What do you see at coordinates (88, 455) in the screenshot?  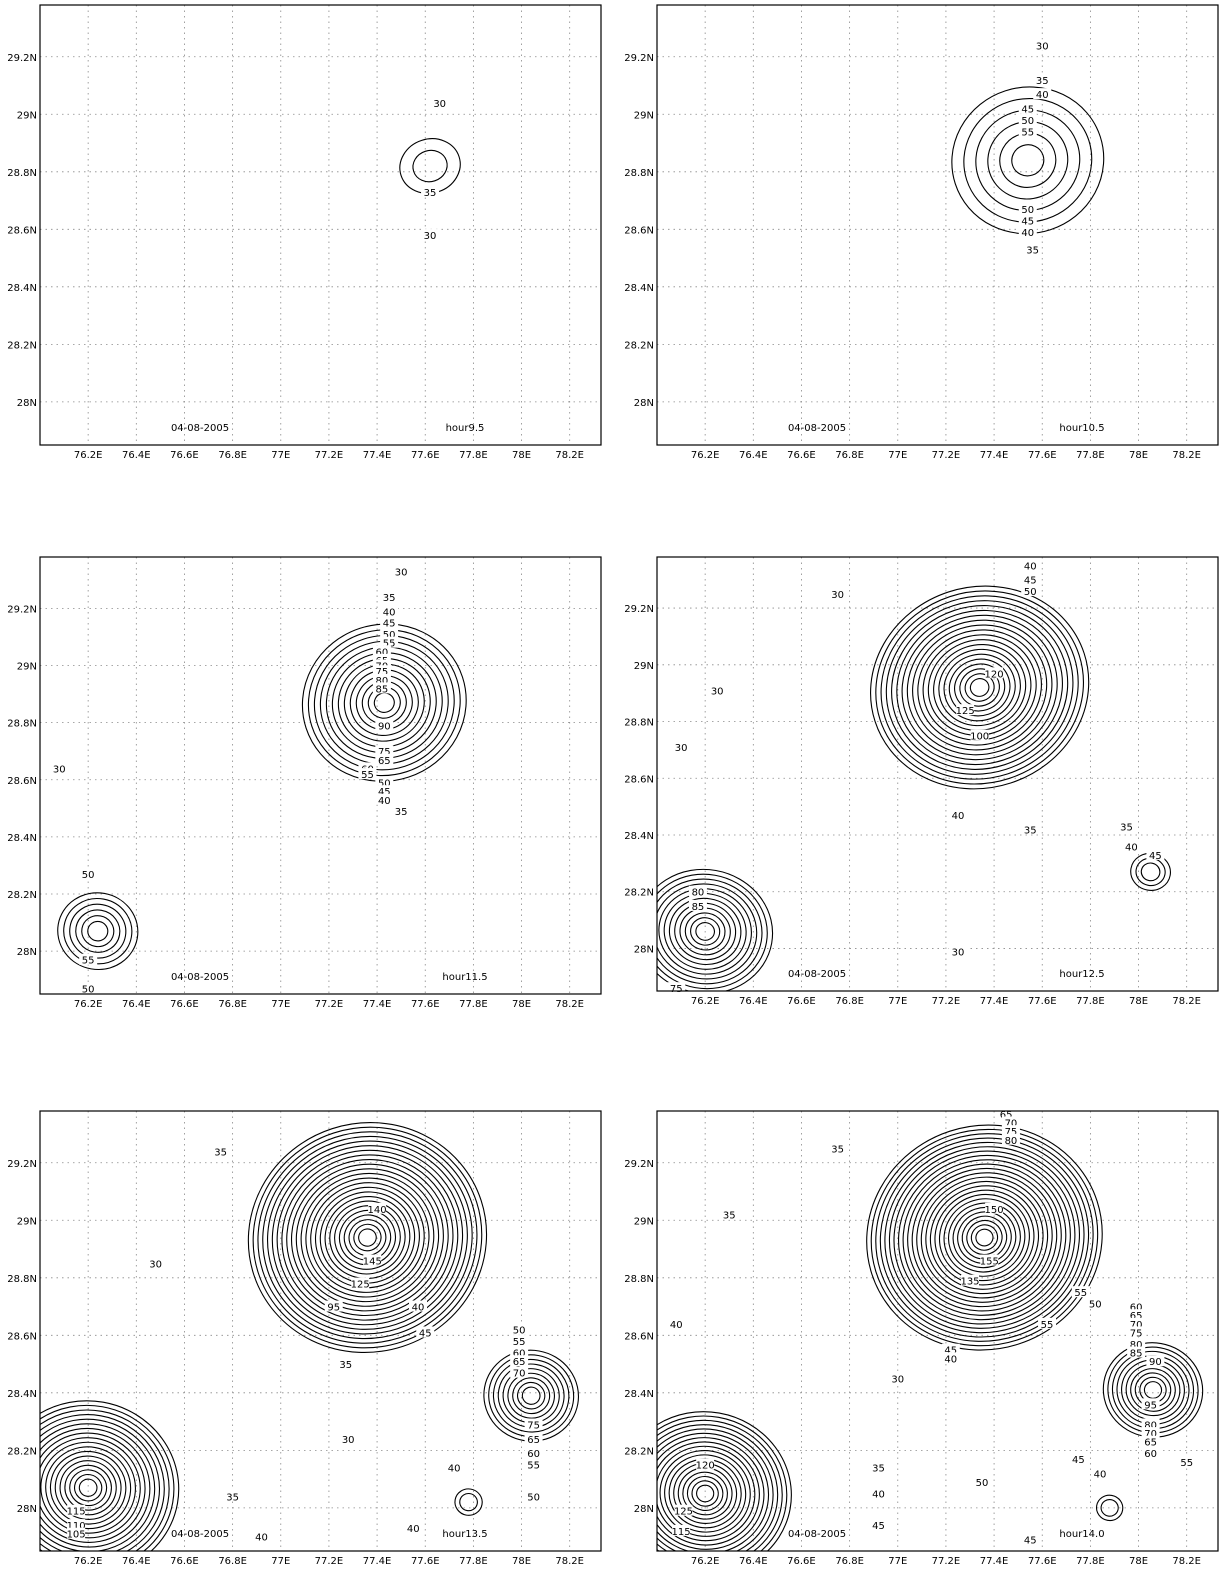 I see `x-tick-label: 76.2E` at bounding box center [88, 455].